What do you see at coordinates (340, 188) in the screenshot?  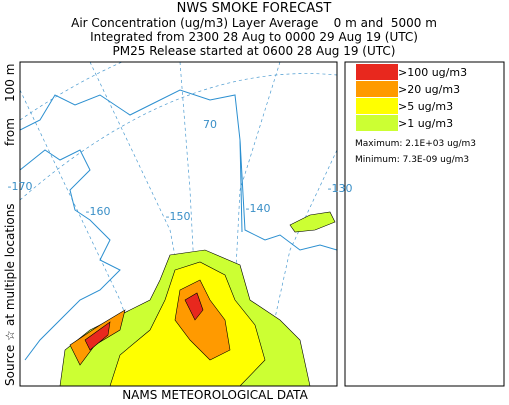 I see `map-label: -130` at bounding box center [340, 188].